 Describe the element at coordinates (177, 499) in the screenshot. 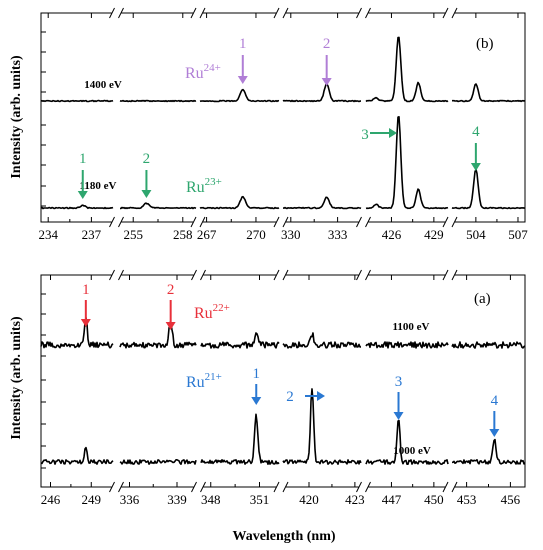

I see `x-tick-label: 339` at that location.